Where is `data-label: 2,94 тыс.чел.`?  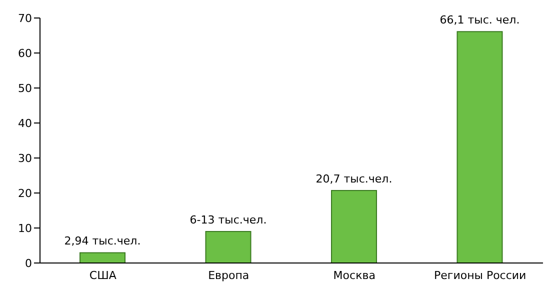 data-label: 2,94 тыс.чел. is located at coordinates (102, 241).